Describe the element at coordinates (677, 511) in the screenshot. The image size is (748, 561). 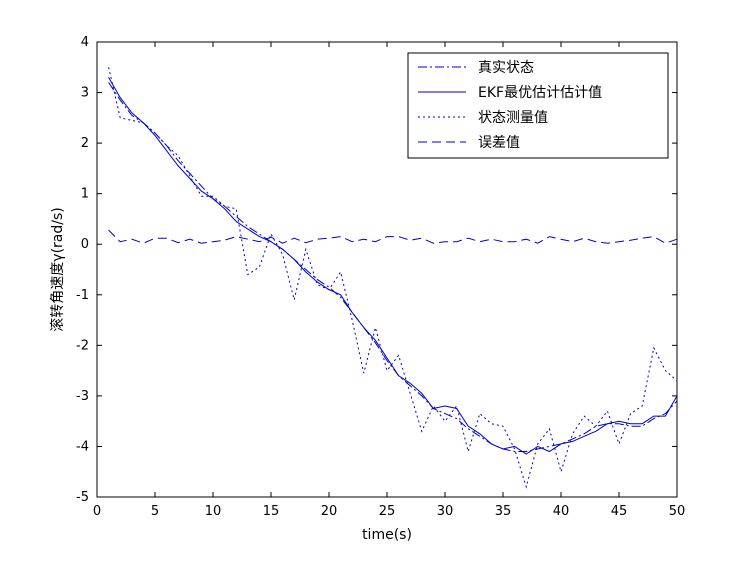
I see `x-tick-label: 50` at that location.